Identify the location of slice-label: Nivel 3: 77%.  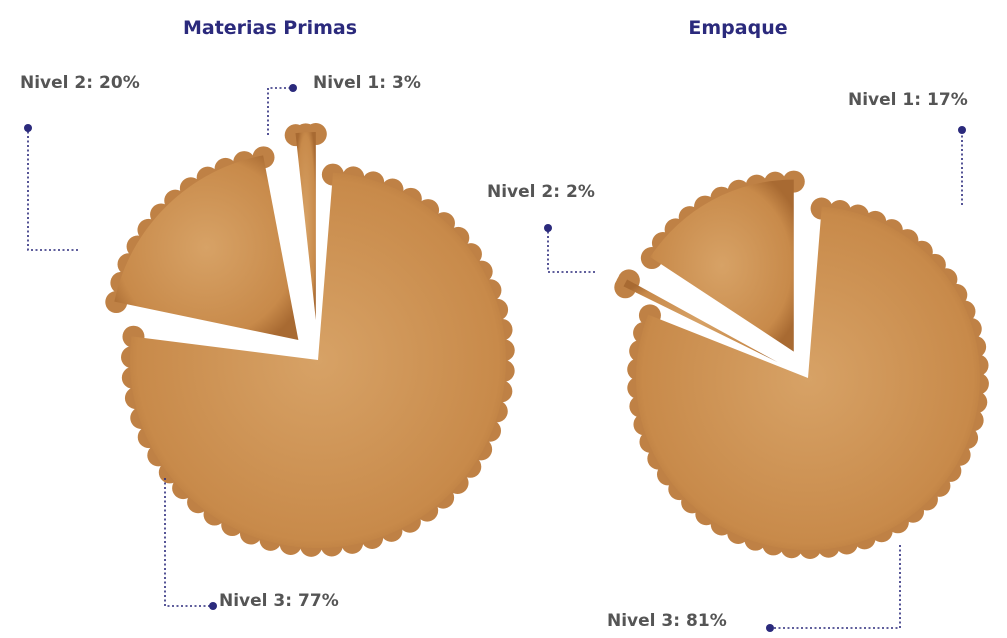
(279, 601).